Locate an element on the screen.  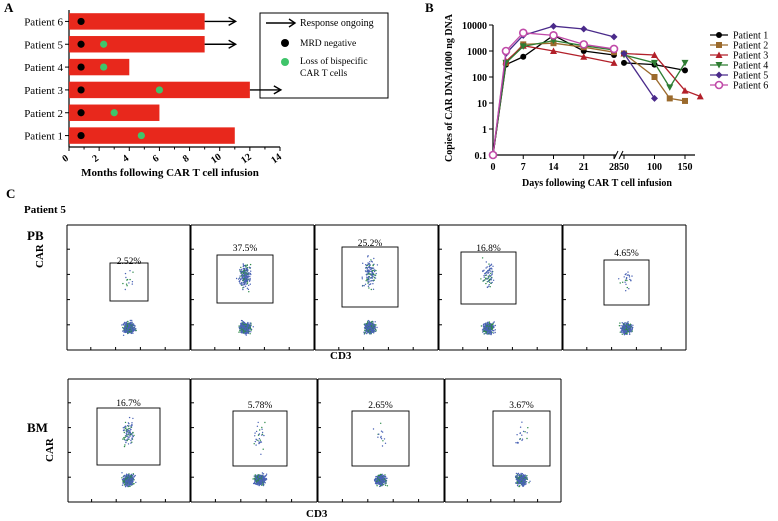
b-series-patient-5: Patient 5 is located at coordinates (628, 90).